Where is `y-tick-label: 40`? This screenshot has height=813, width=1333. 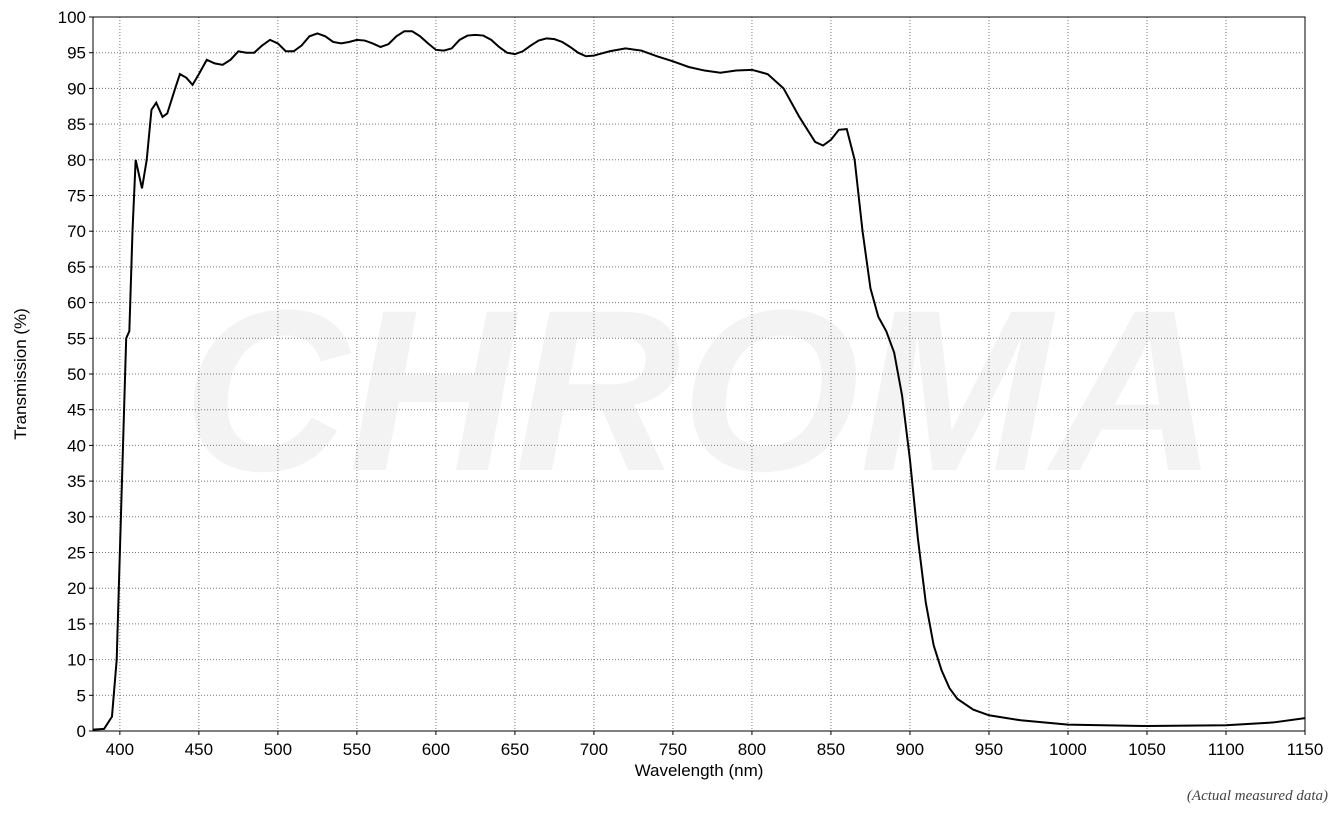
y-tick-label: 40 is located at coordinates (76, 445).